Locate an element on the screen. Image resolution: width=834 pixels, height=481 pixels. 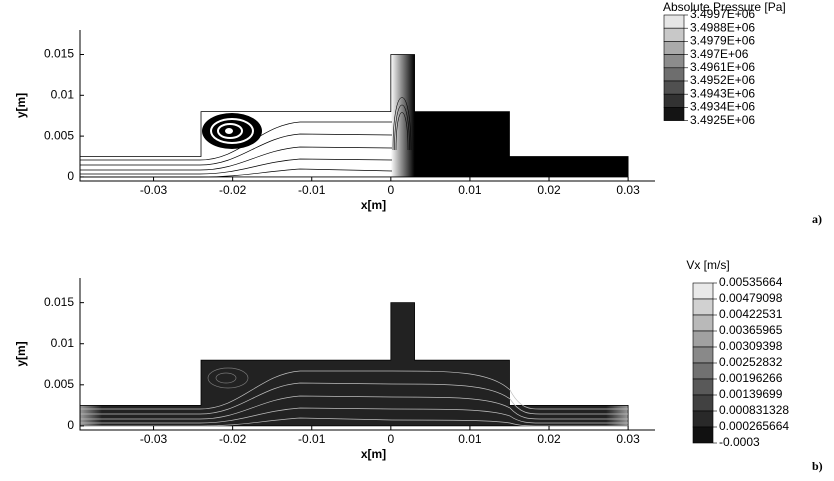
colorbar-title: Vx [m/s] is located at coordinates (707, 265).